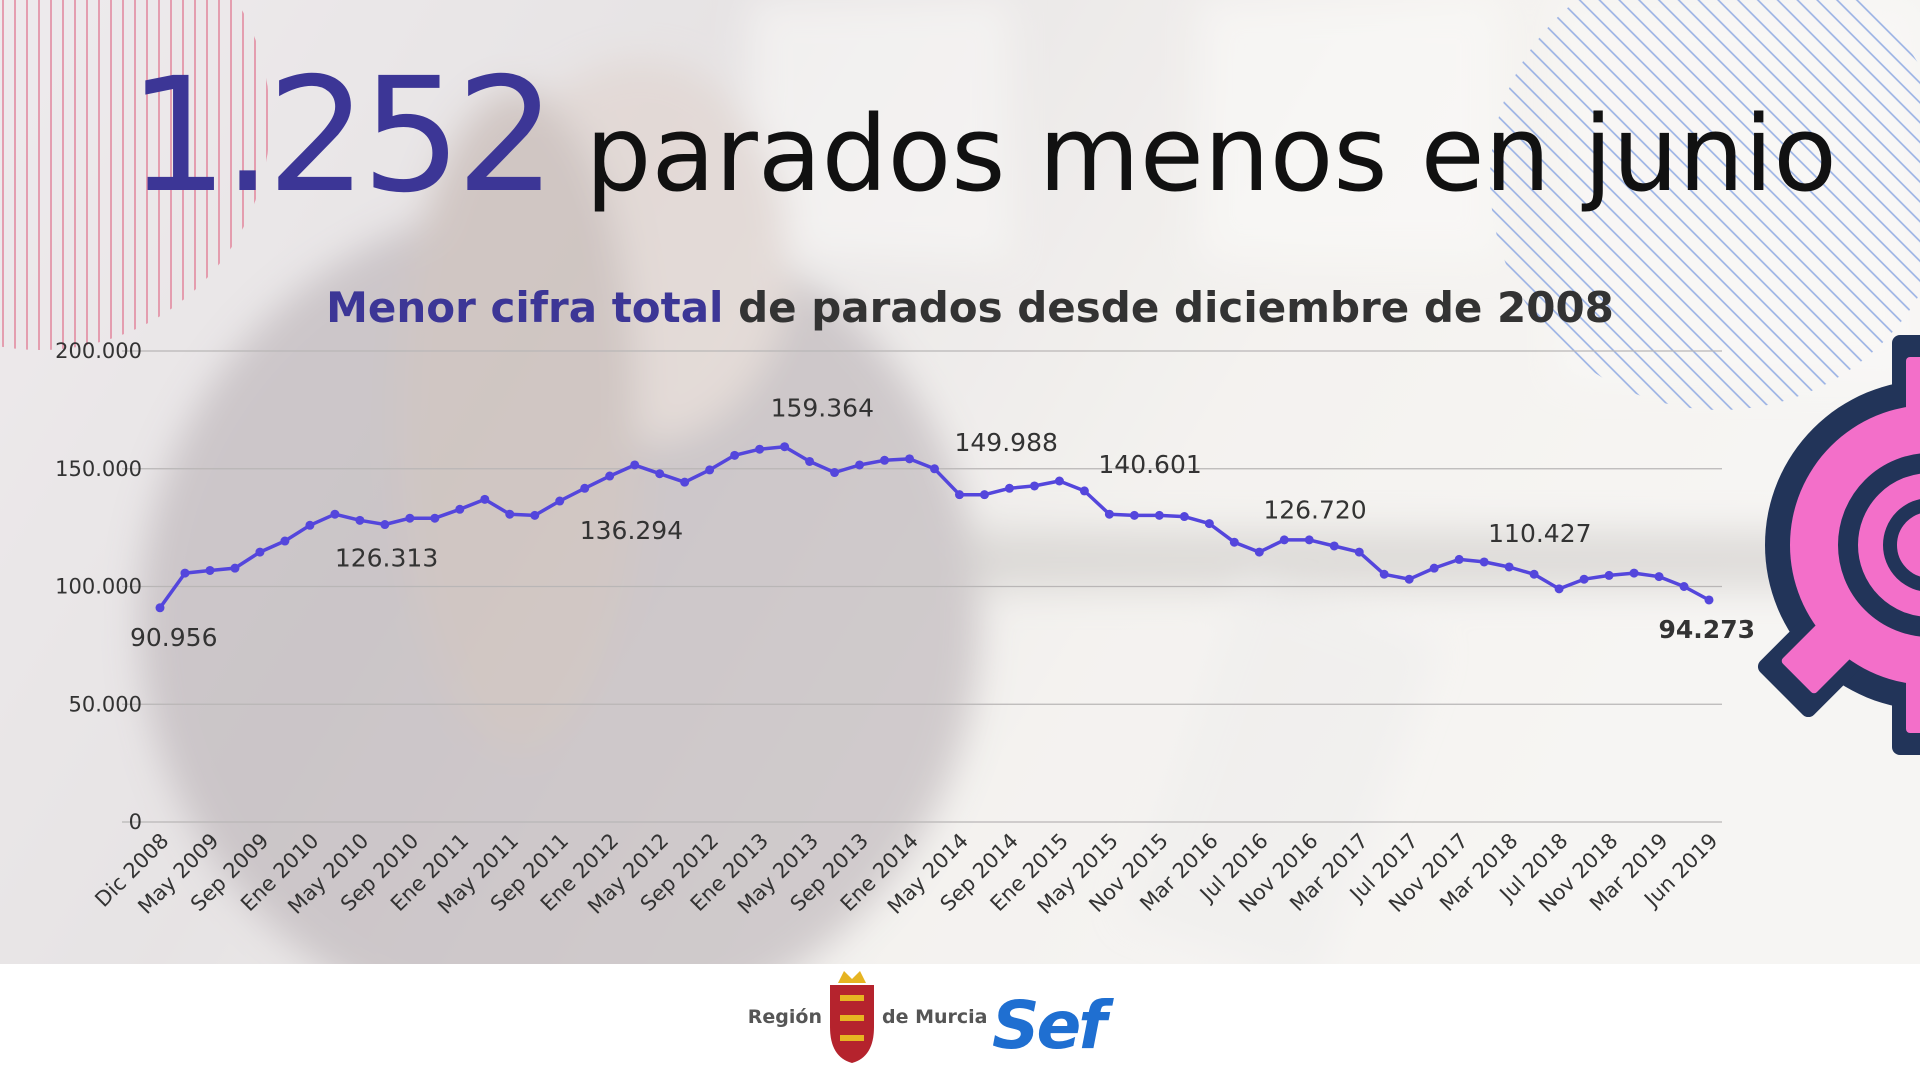 The height and width of the screenshot is (1080, 1920). Describe the element at coordinates (822, 408) in the screenshot. I see `data-label: 159.364` at that location.